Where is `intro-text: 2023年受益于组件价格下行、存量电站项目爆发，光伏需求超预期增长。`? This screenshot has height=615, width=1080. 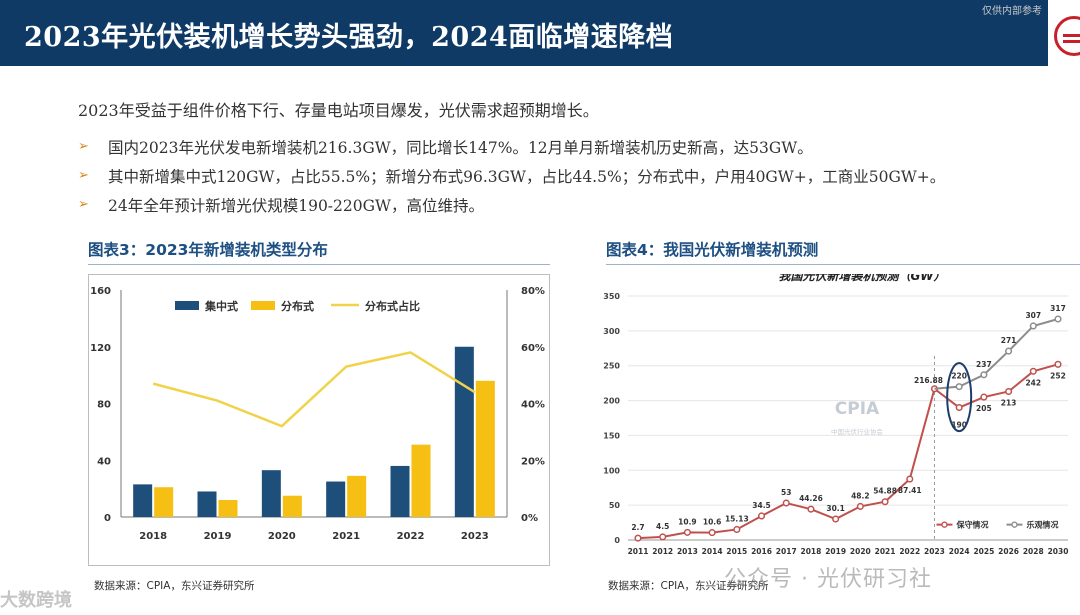 intro-text: 2023年受益于组件价格下行、存量电站项目爆发，光伏需求超预期增长。 is located at coordinates (338, 110).